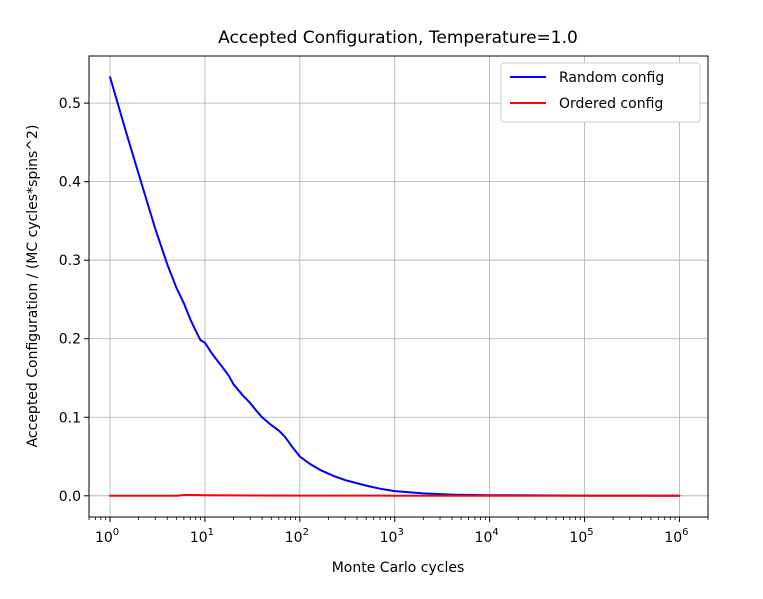 The image size is (763, 599). Describe the element at coordinates (487, 536) in the screenshot. I see `x-tick-label: 10⁴` at that location.